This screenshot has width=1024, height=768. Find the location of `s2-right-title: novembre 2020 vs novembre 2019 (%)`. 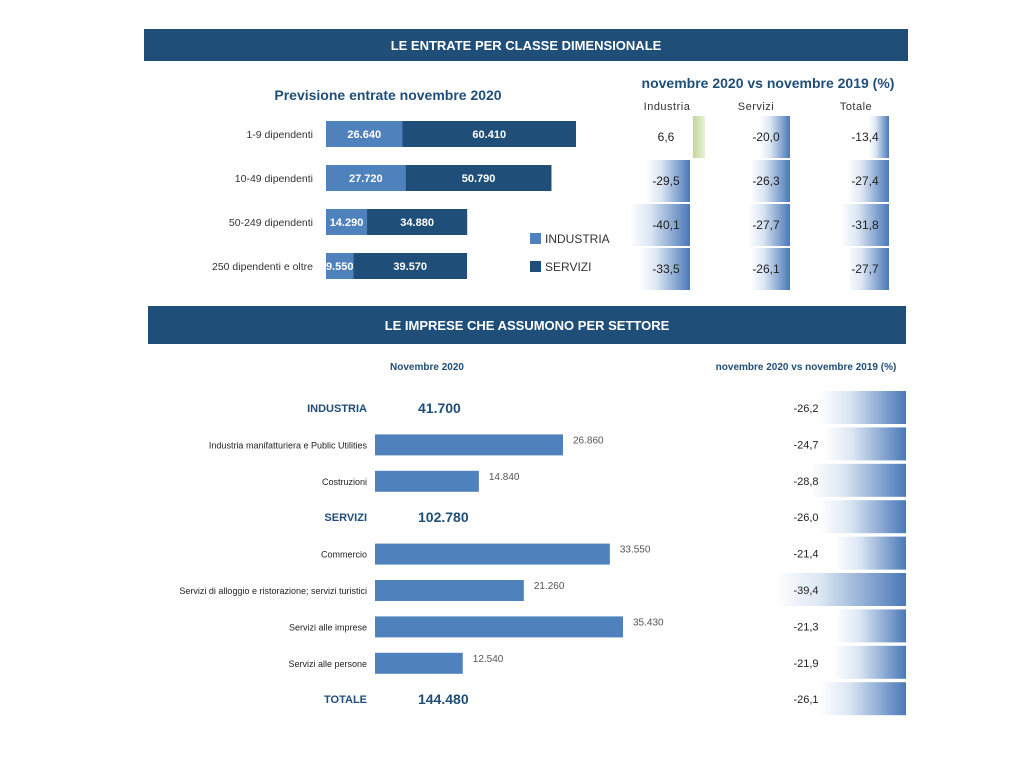

s2-right-title: novembre 2020 vs novembre 2019 (%) is located at coordinates (806, 367).